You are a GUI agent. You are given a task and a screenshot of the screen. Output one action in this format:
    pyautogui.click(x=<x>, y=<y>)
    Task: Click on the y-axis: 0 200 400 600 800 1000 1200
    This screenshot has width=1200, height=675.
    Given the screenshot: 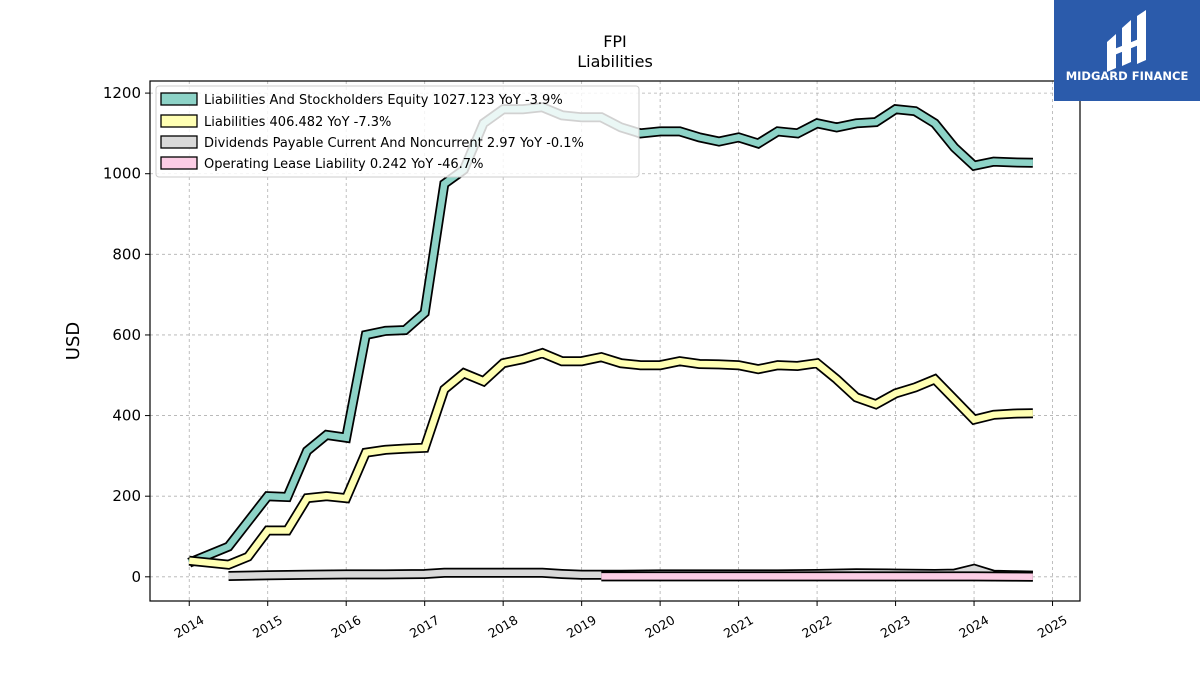 What is the action you would take?
    pyautogui.click(x=126, y=335)
    